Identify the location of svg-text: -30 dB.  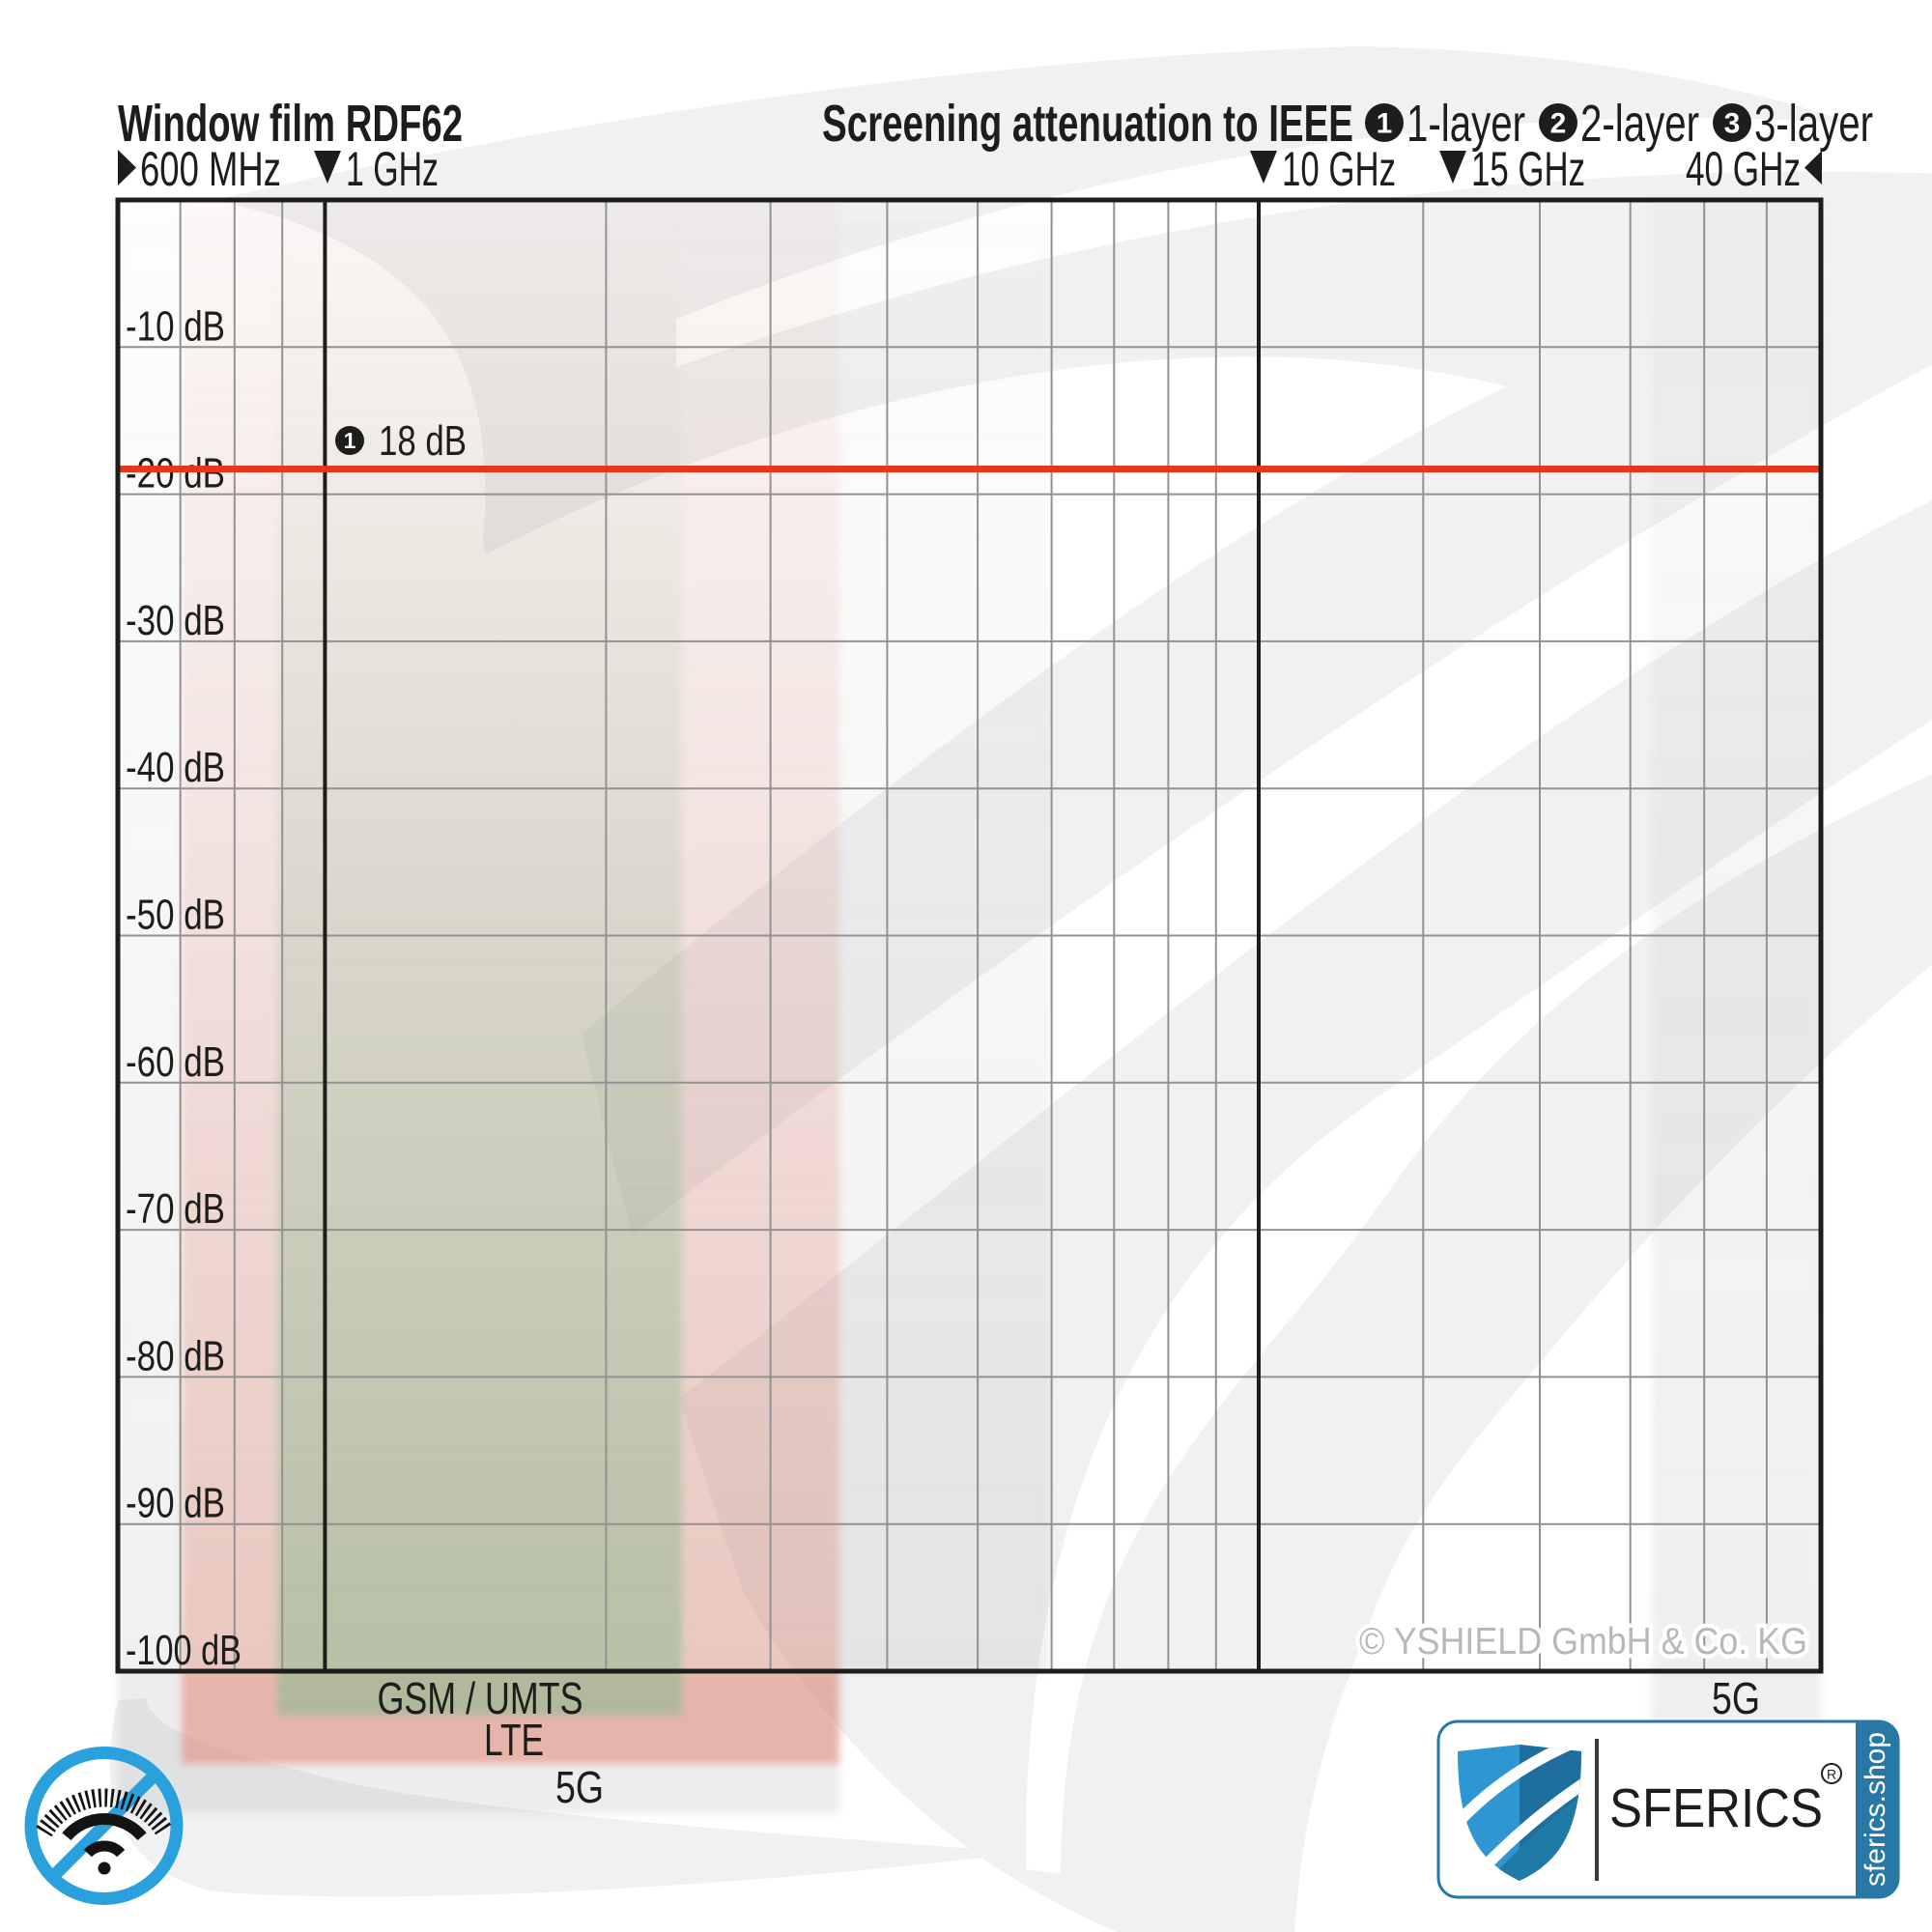
(175, 620).